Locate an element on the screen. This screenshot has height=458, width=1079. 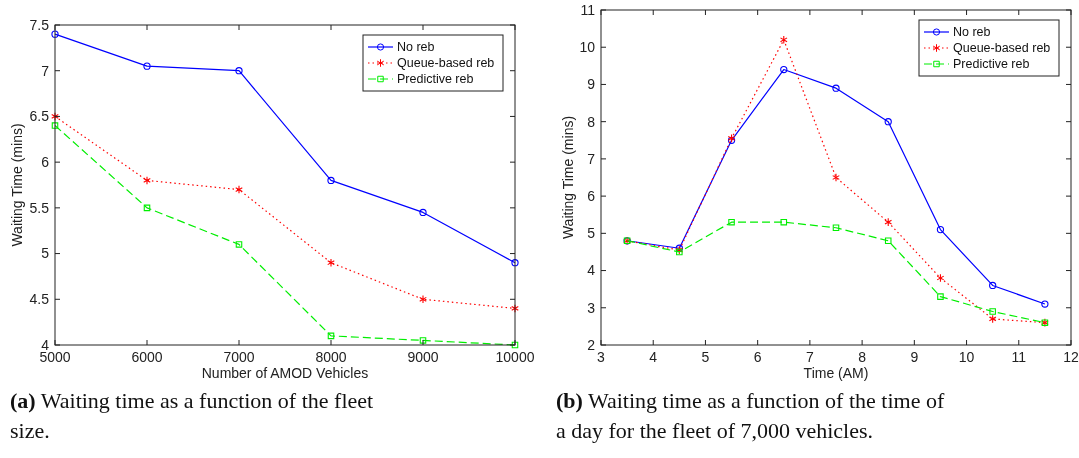
x-tick-label: 8000 is located at coordinates (331, 357).